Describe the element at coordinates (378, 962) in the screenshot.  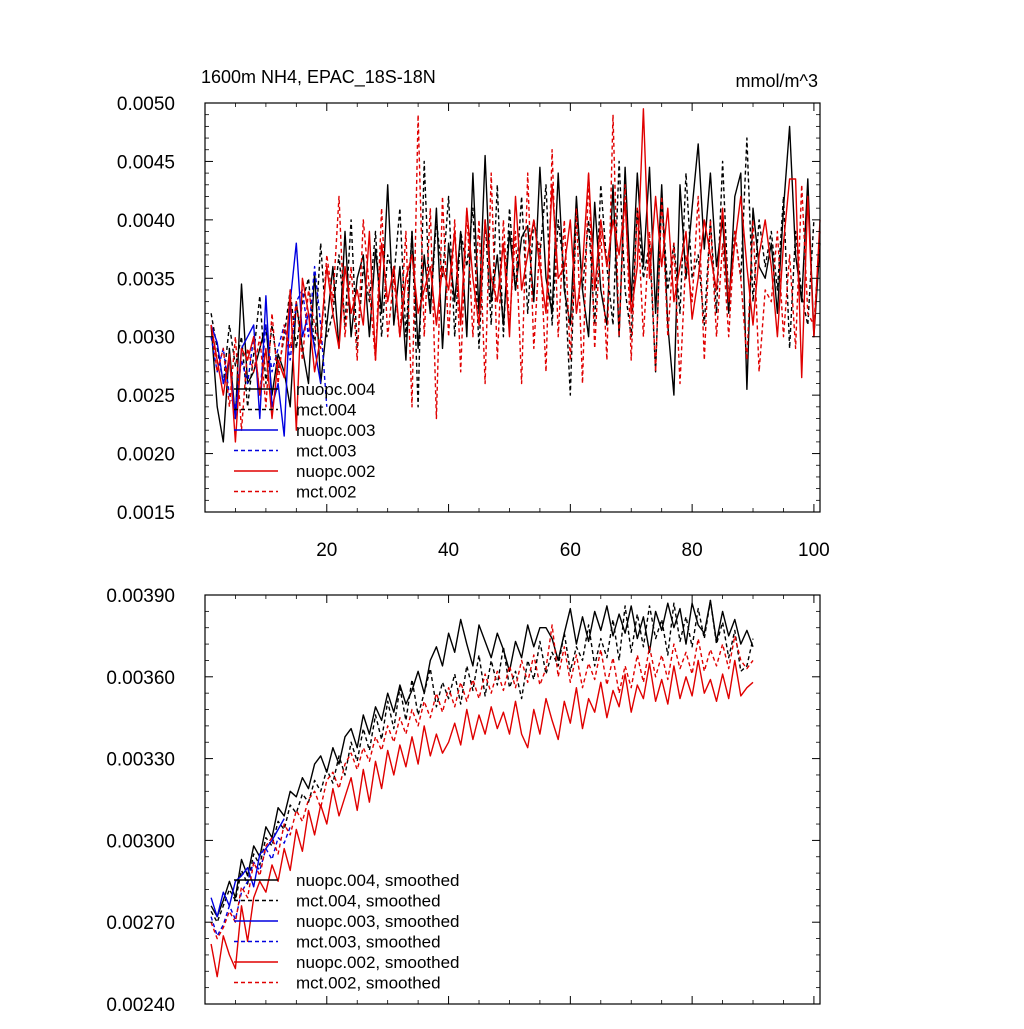
I see `legend-label: nuopc.002, smoothed` at that location.